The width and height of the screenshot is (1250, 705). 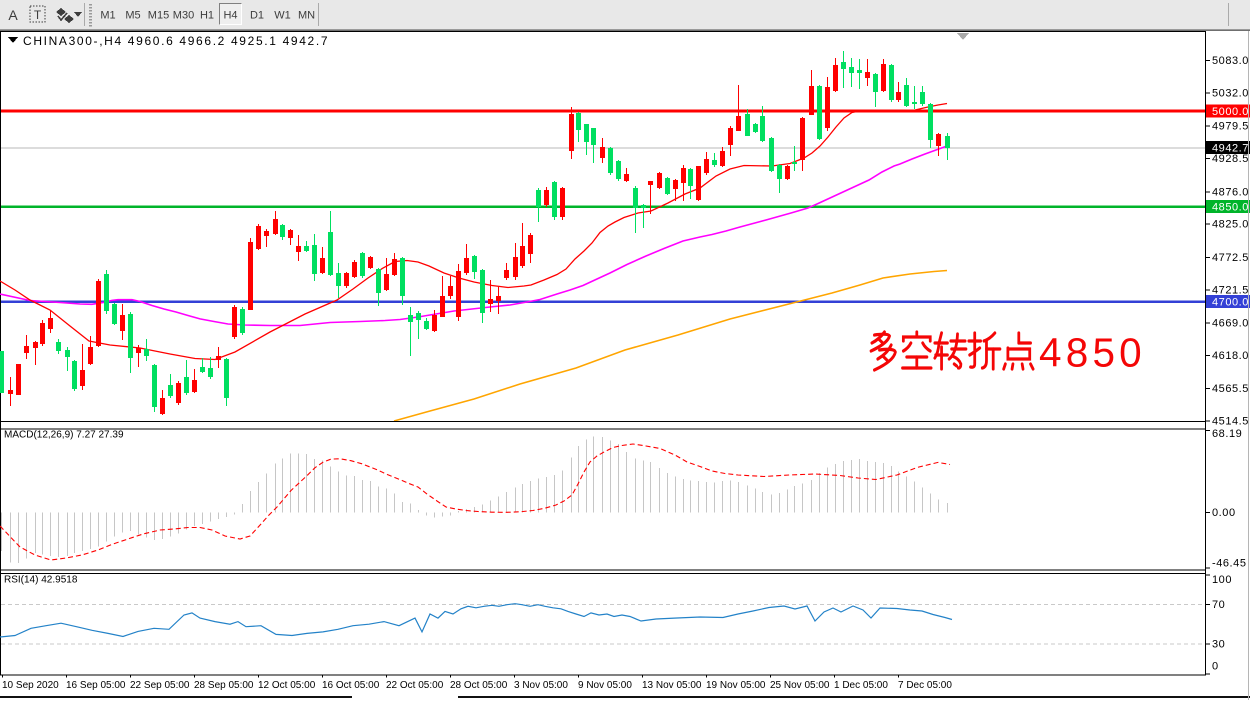 I want to click on svg-text: M30, so click(x=183, y=16).